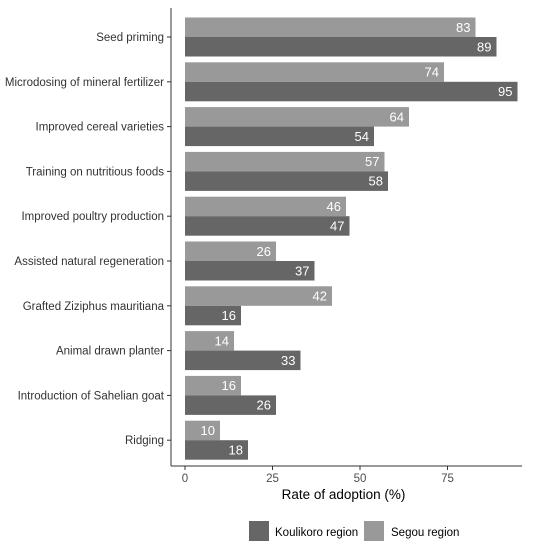 The width and height of the screenshot is (534, 550). I want to click on category-label: Improved poultry production, so click(92, 217).